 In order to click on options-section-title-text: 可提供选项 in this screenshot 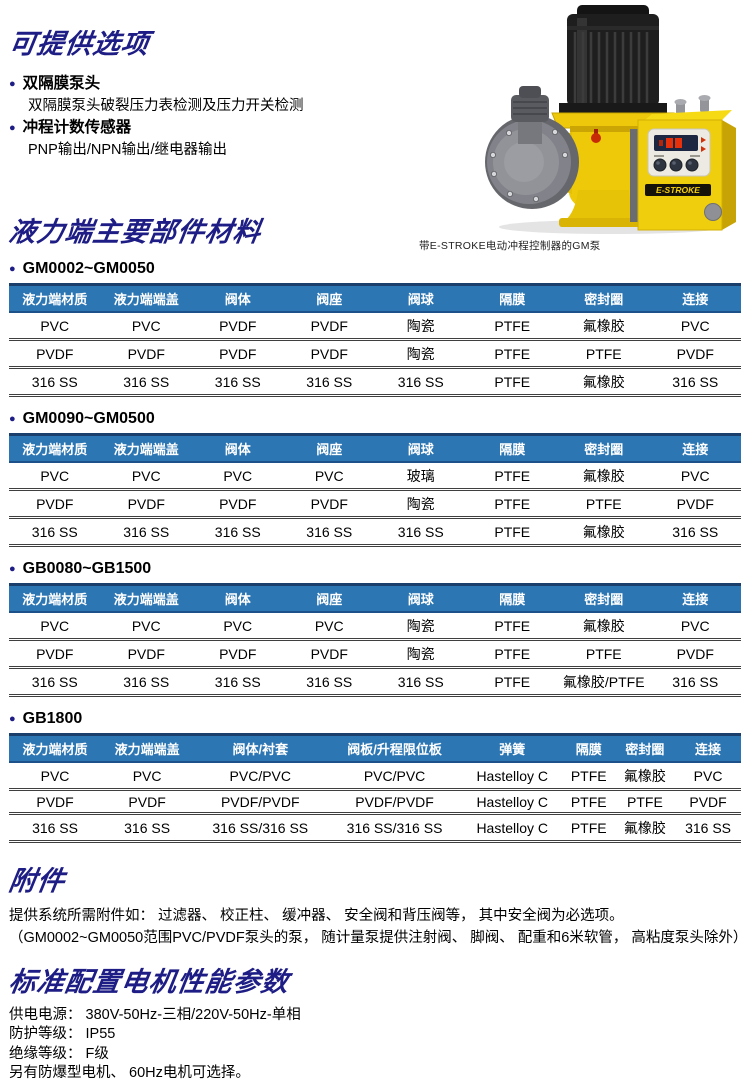, I will do `click(79, 44)`.